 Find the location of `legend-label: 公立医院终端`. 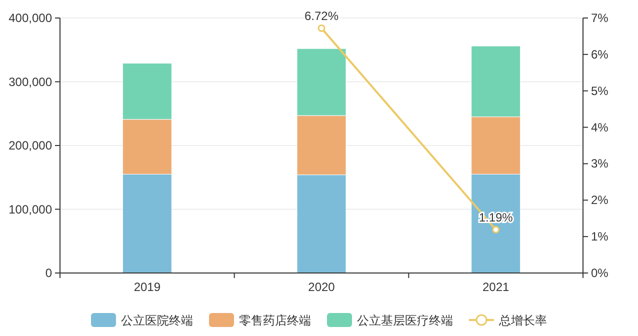

legend-label: 公立医院终端 is located at coordinates (157, 321).